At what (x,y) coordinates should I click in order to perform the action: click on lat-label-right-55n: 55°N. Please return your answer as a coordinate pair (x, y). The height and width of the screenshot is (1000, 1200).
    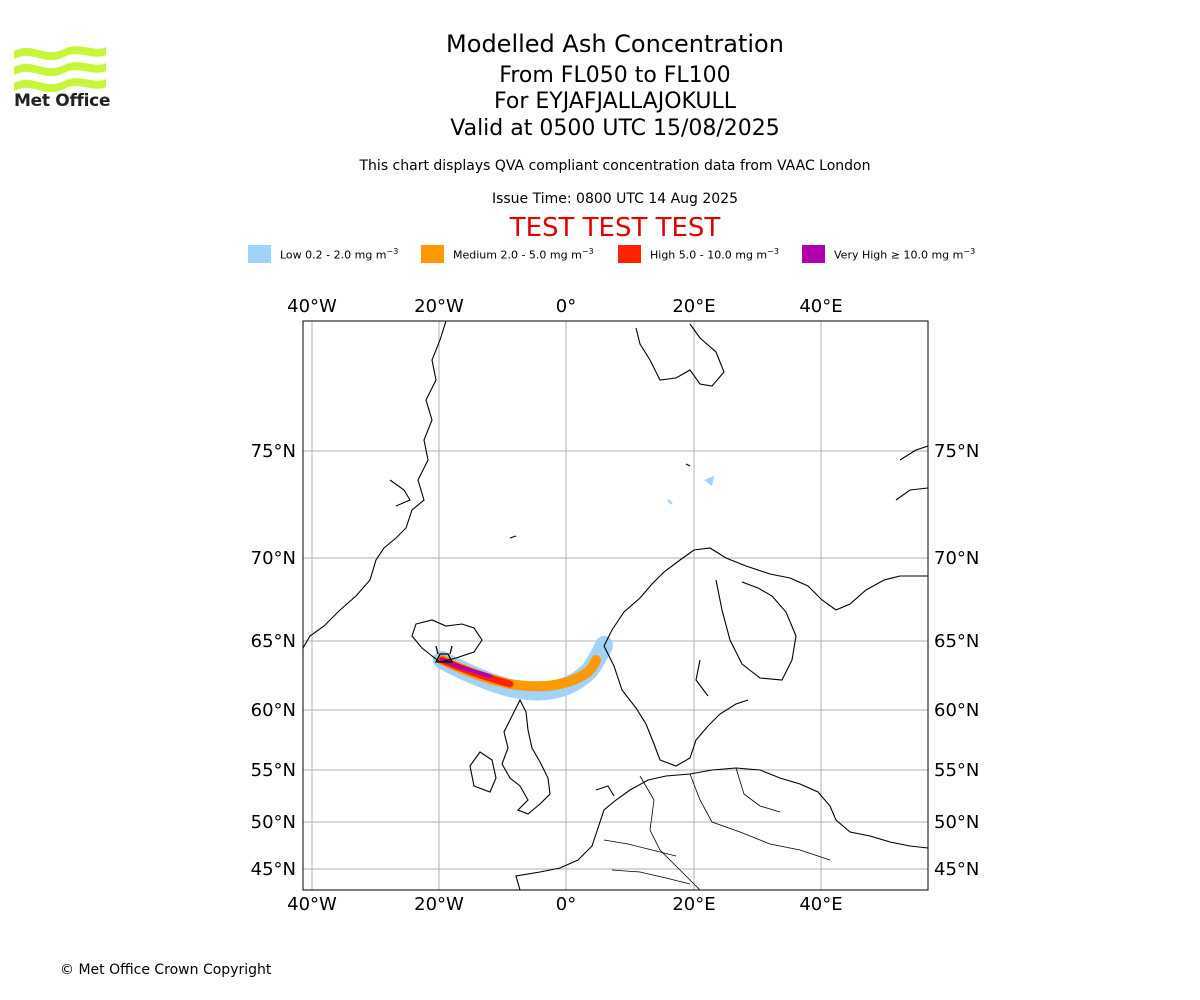
    Looking at the image, I should click on (956, 770).